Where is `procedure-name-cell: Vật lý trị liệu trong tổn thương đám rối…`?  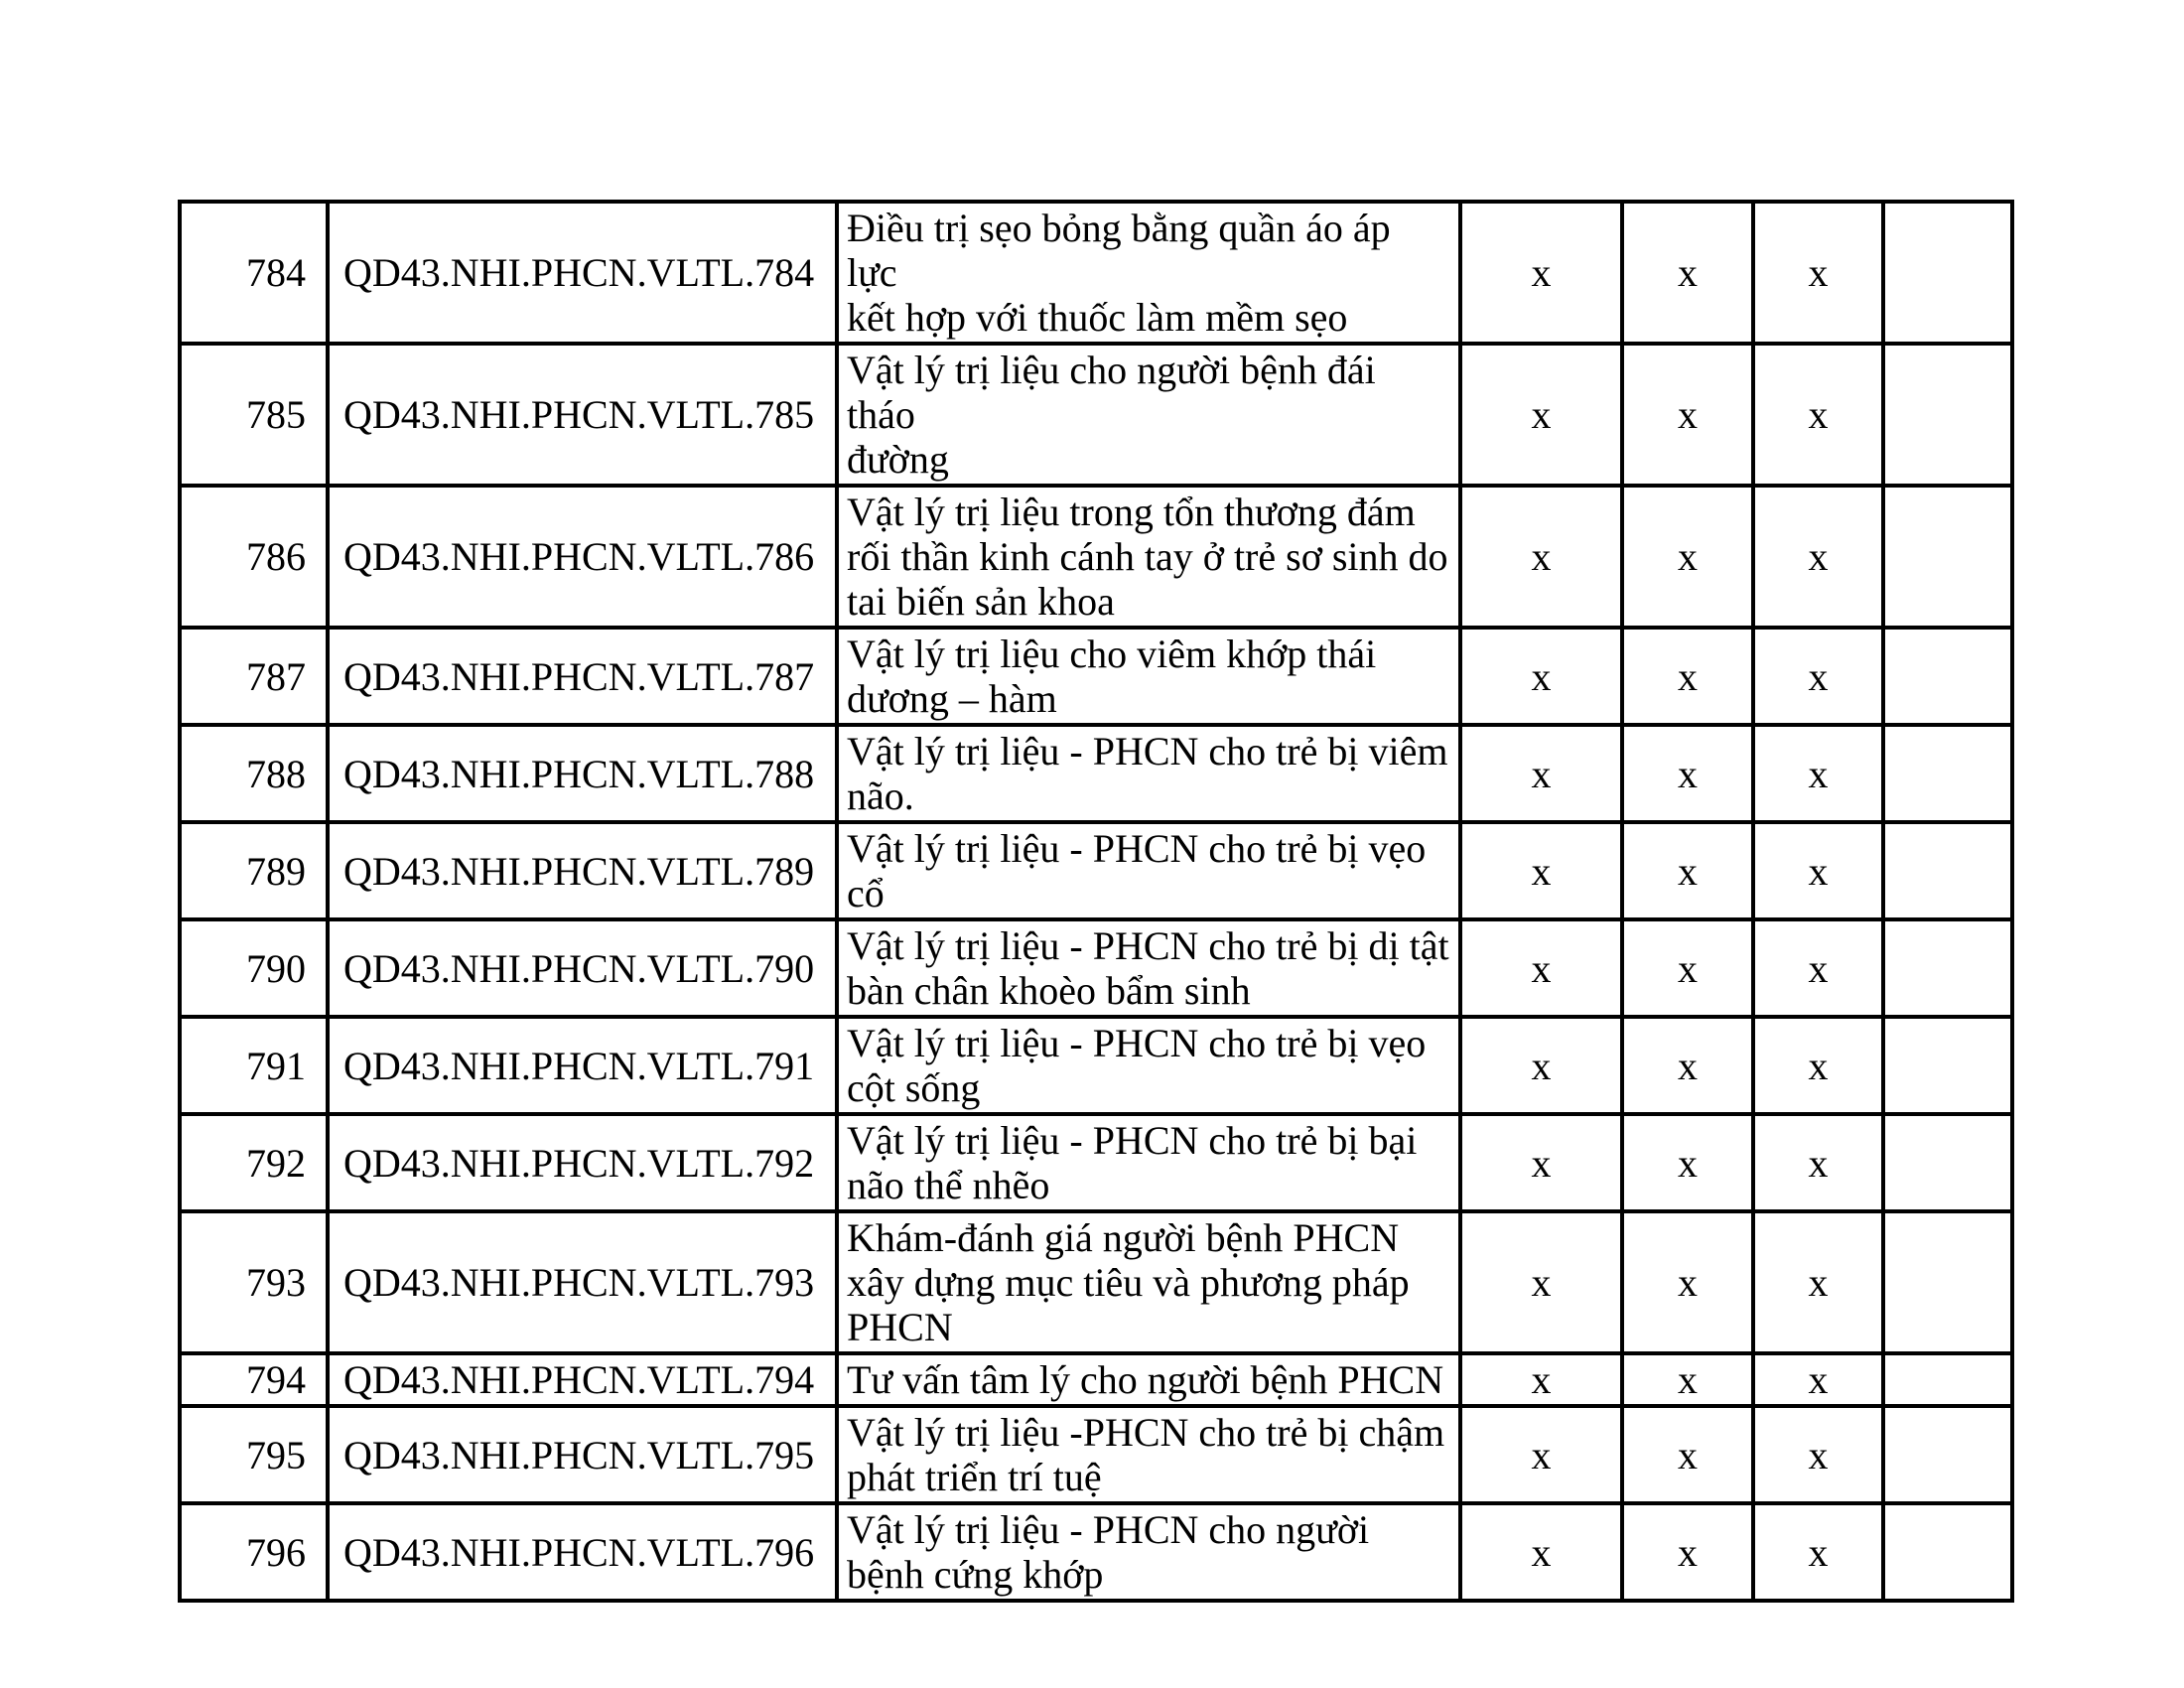
procedure-name-cell: Vật lý trị liệu trong tổn thương đám rối… is located at coordinates (1148, 557).